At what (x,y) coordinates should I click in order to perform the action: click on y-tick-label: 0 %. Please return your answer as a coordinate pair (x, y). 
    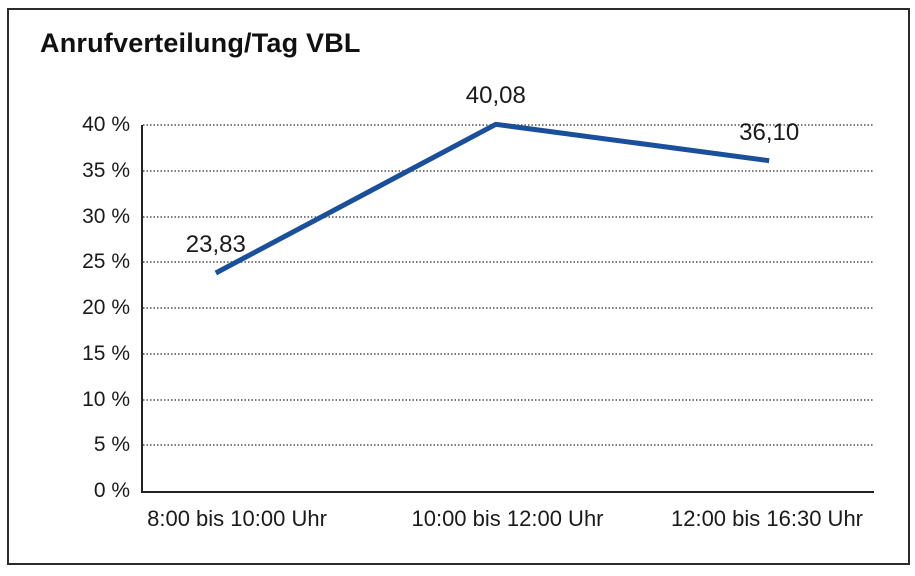
    Looking at the image, I should click on (111, 490).